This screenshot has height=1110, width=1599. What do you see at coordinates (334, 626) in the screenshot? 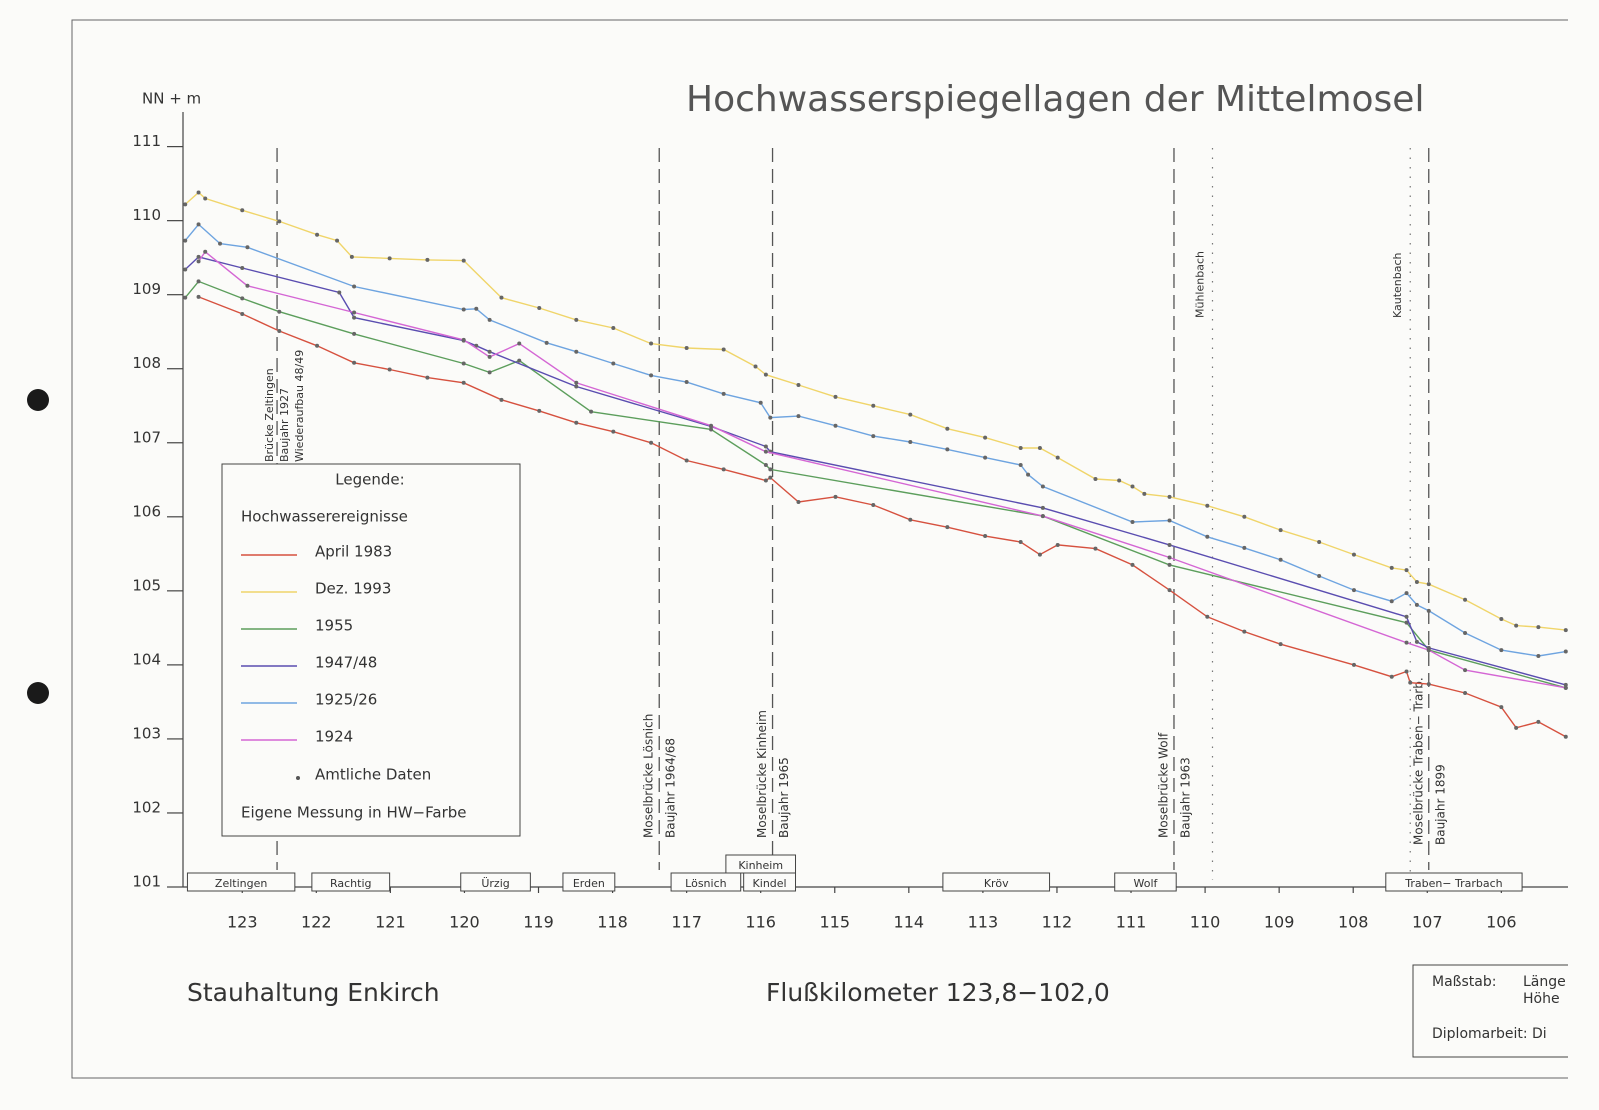
I see `legend-label: 1955` at bounding box center [334, 626].